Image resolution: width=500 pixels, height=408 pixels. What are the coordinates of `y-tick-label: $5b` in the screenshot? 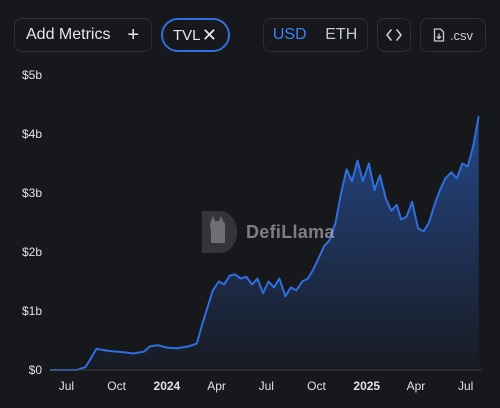 It's located at (32, 75).